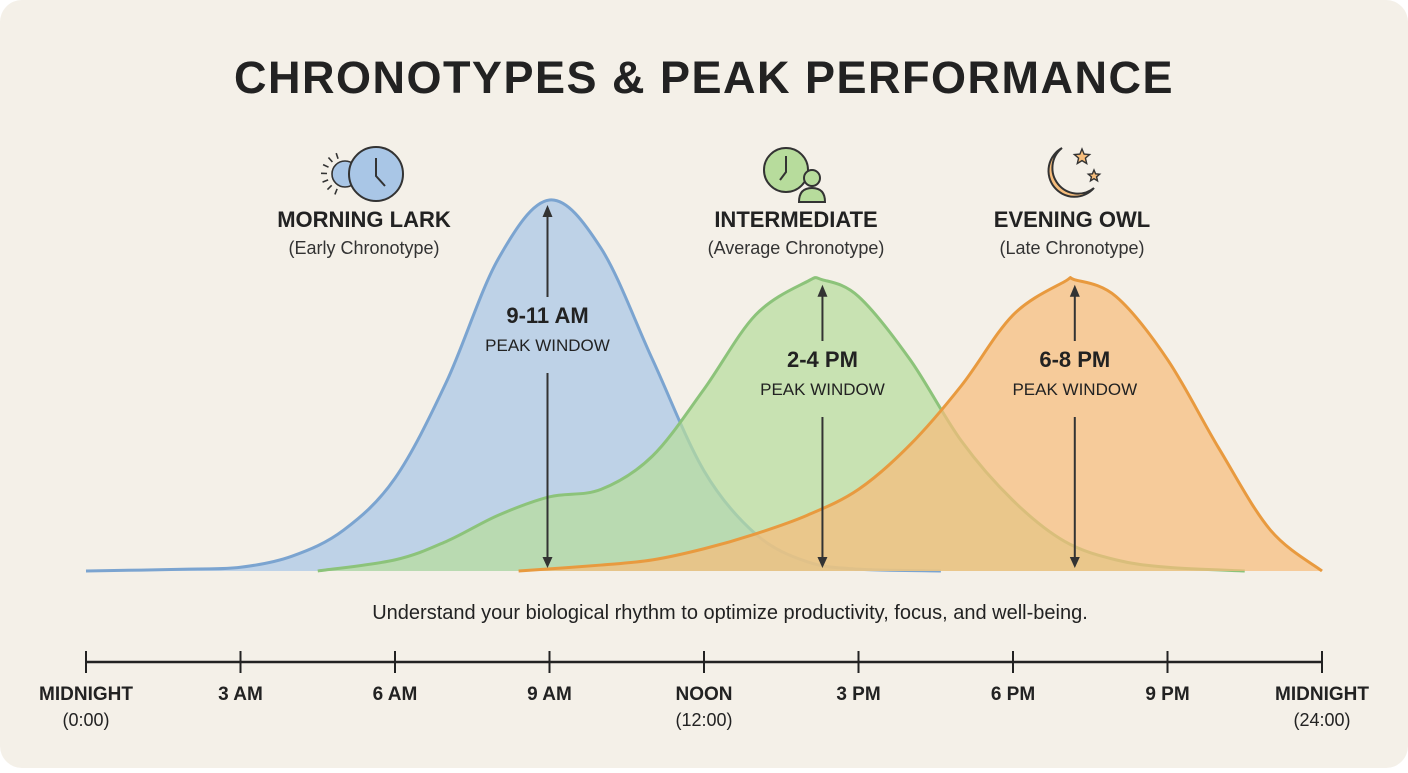 This screenshot has width=1408, height=773. I want to click on chronotype-name-lark: MORNING LARK, so click(364, 219).